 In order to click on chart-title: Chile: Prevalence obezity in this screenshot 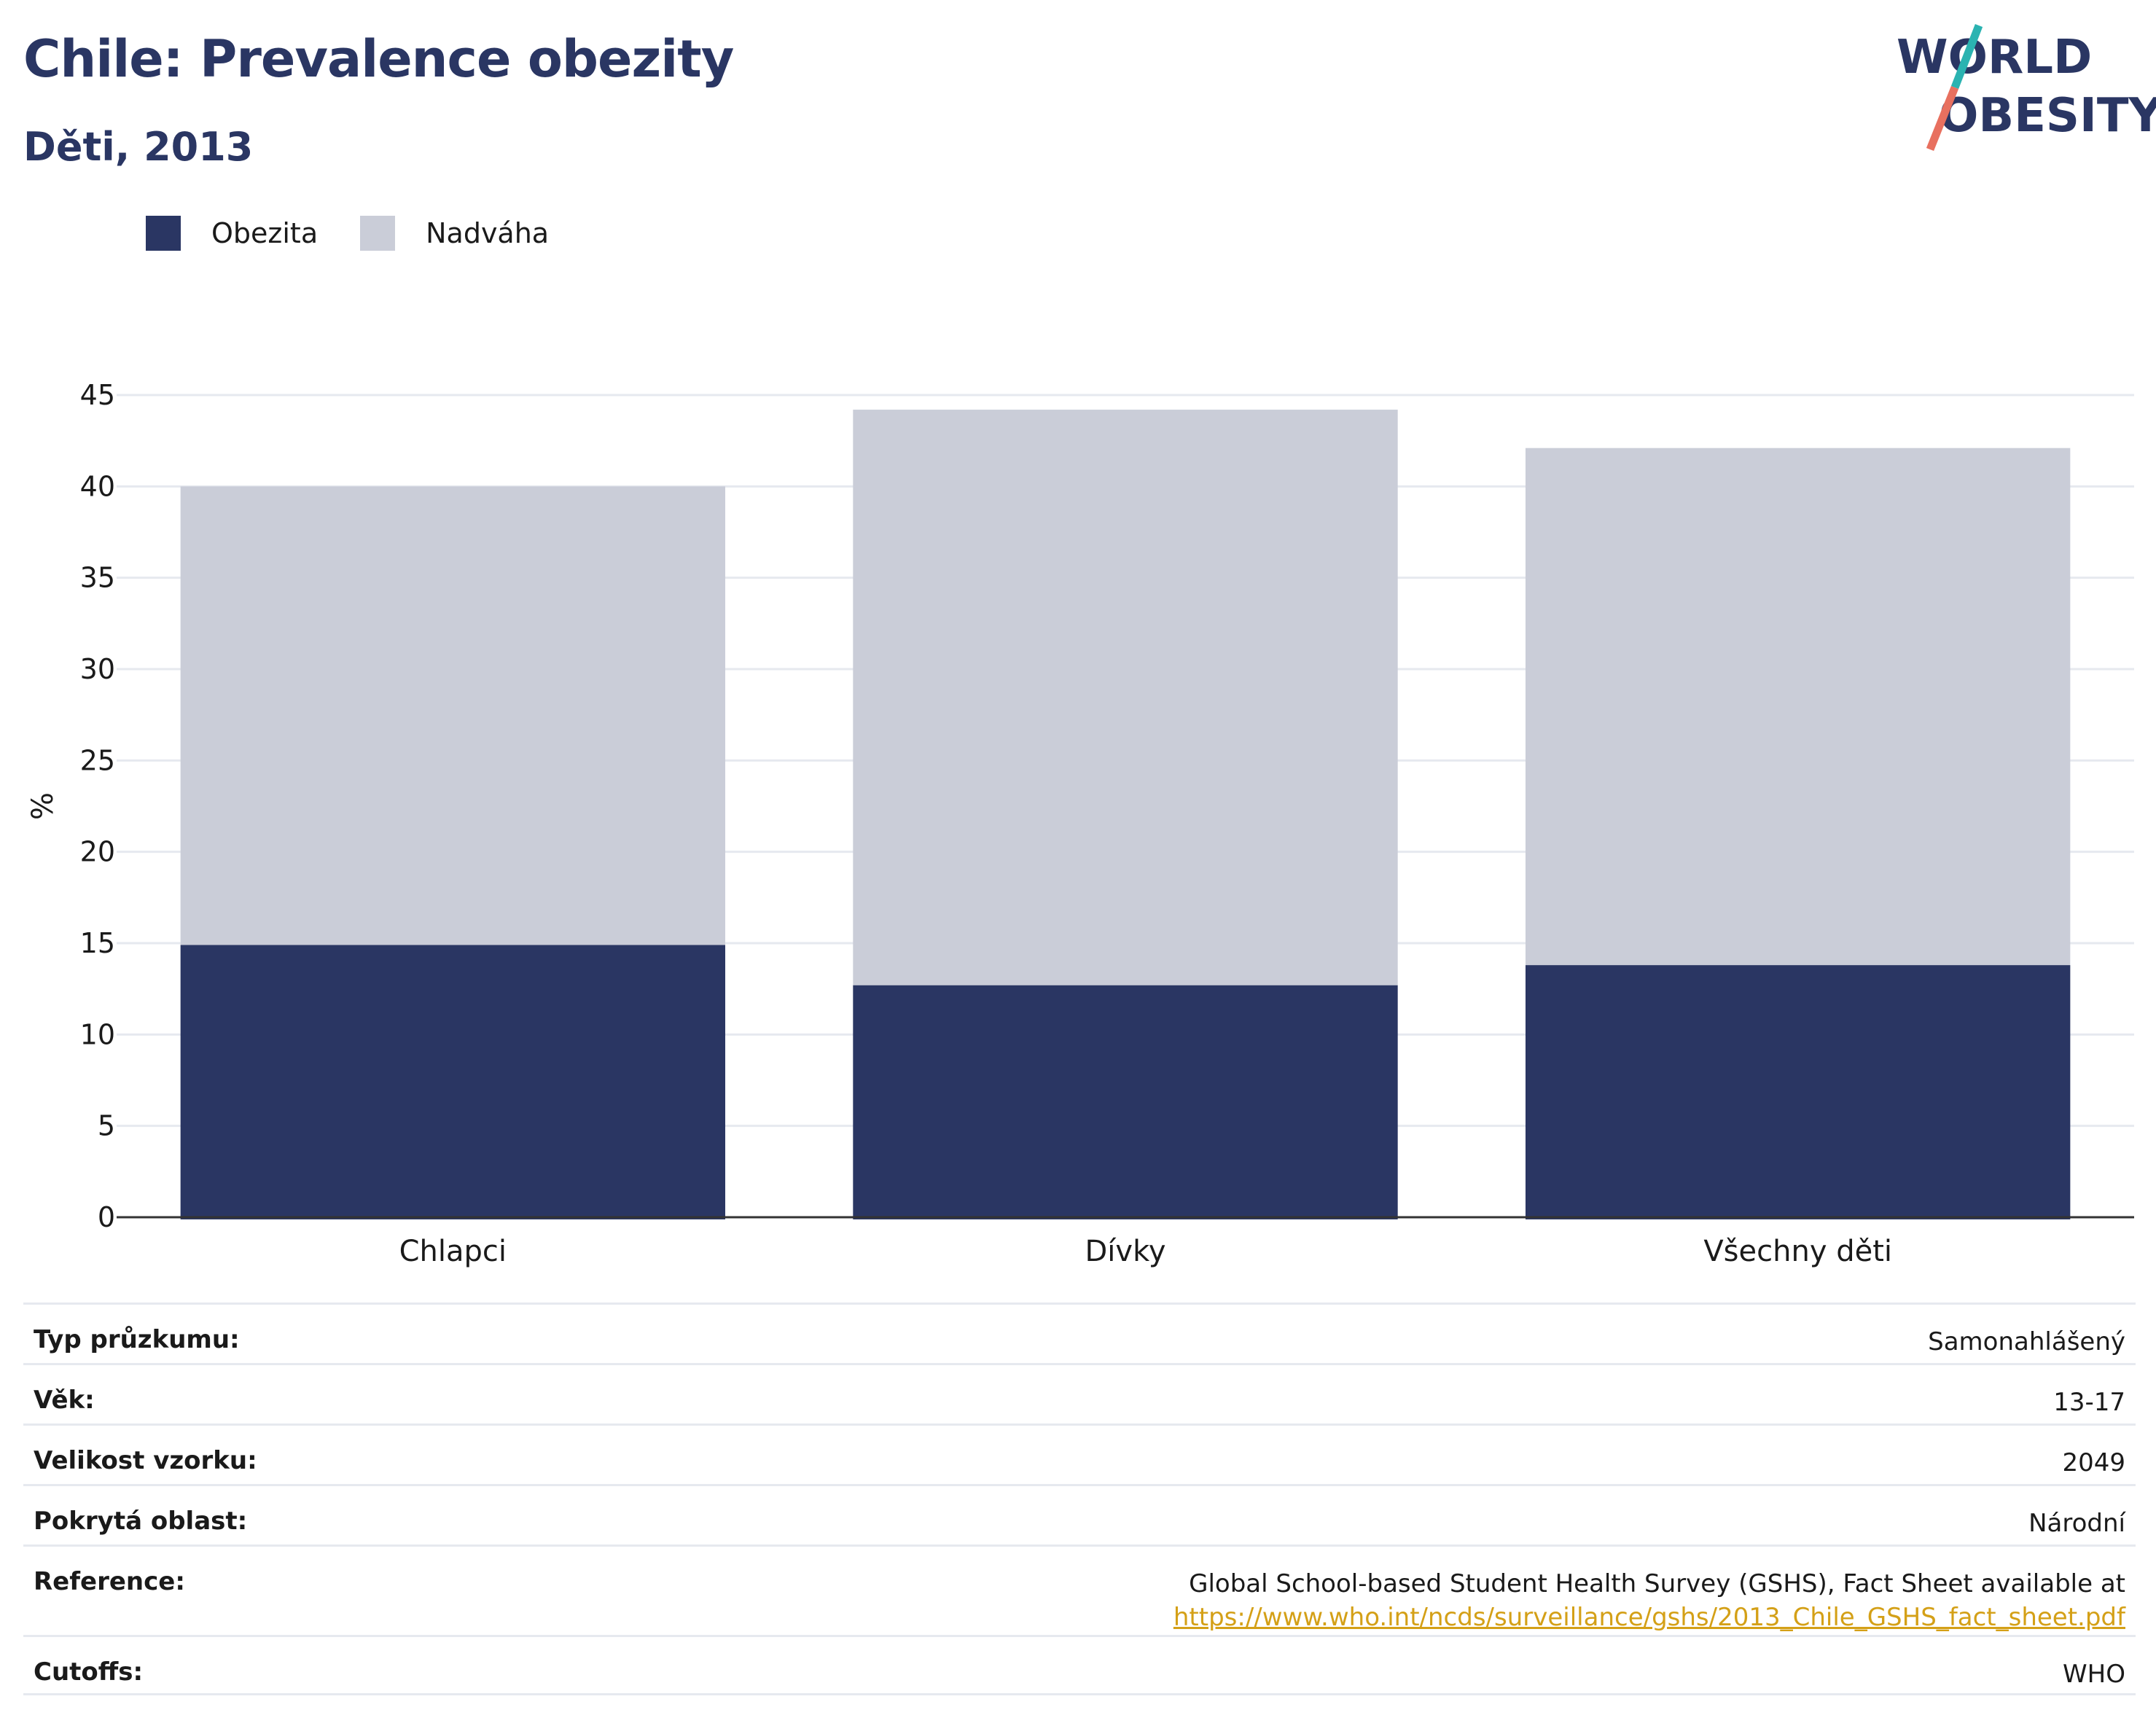, I will do `click(378, 59)`.